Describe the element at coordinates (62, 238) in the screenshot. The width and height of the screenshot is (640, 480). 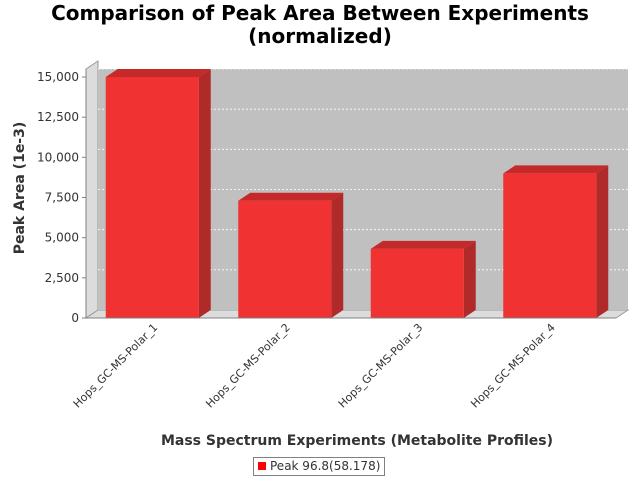
I see `y-tick-label: 5,000` at that location.